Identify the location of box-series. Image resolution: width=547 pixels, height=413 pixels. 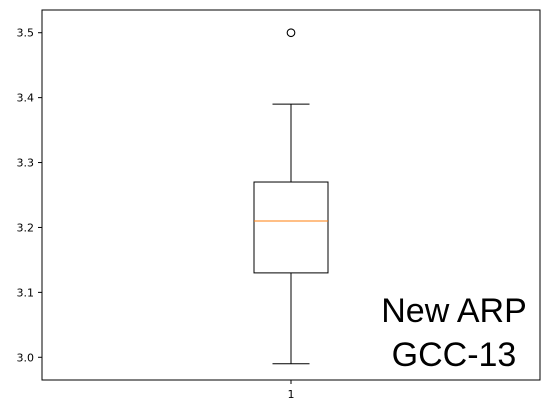
(291, 196).